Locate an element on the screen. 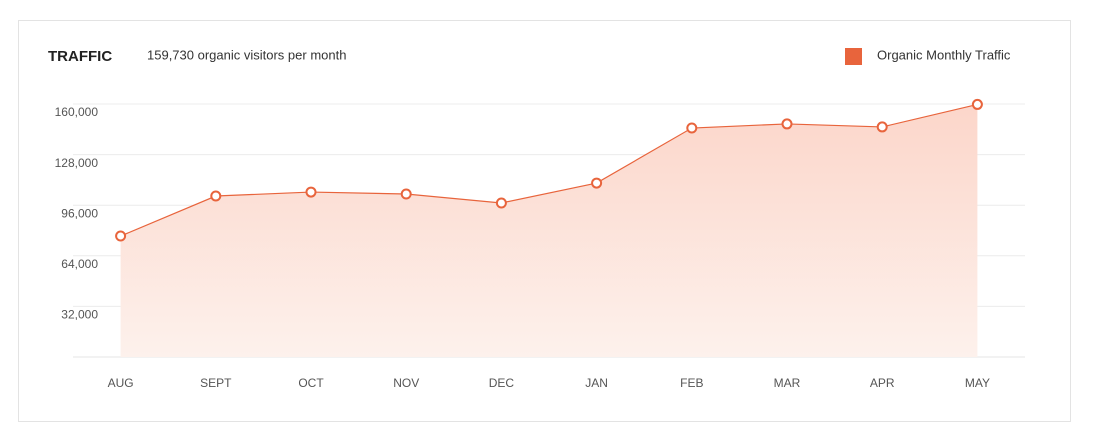  x-tick-label: SEPT is located at coordinates (216, 383).